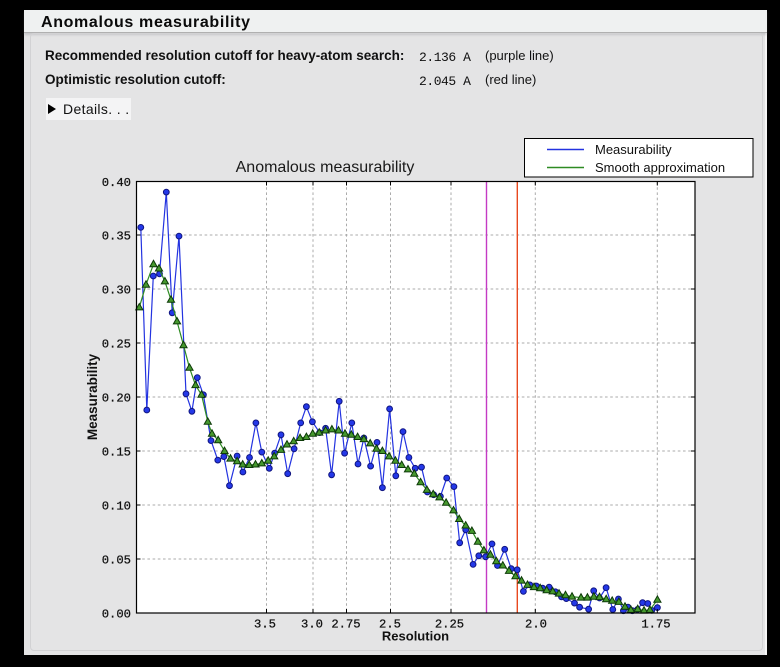 The image size is (780, 667). I want to click on svg-text: Anomalous measurability, so click(325, 167).